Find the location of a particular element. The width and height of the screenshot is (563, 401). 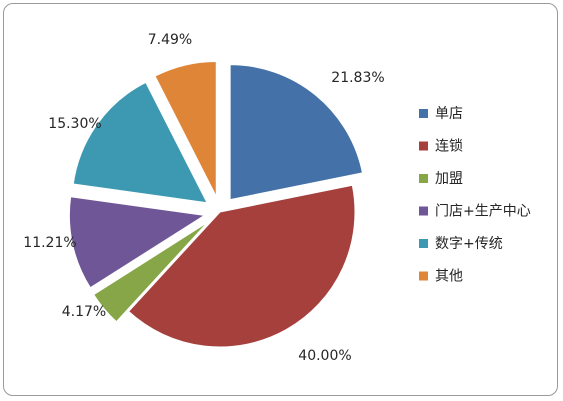

data-label-3: 4.17% is located at coordinates (84, 312).